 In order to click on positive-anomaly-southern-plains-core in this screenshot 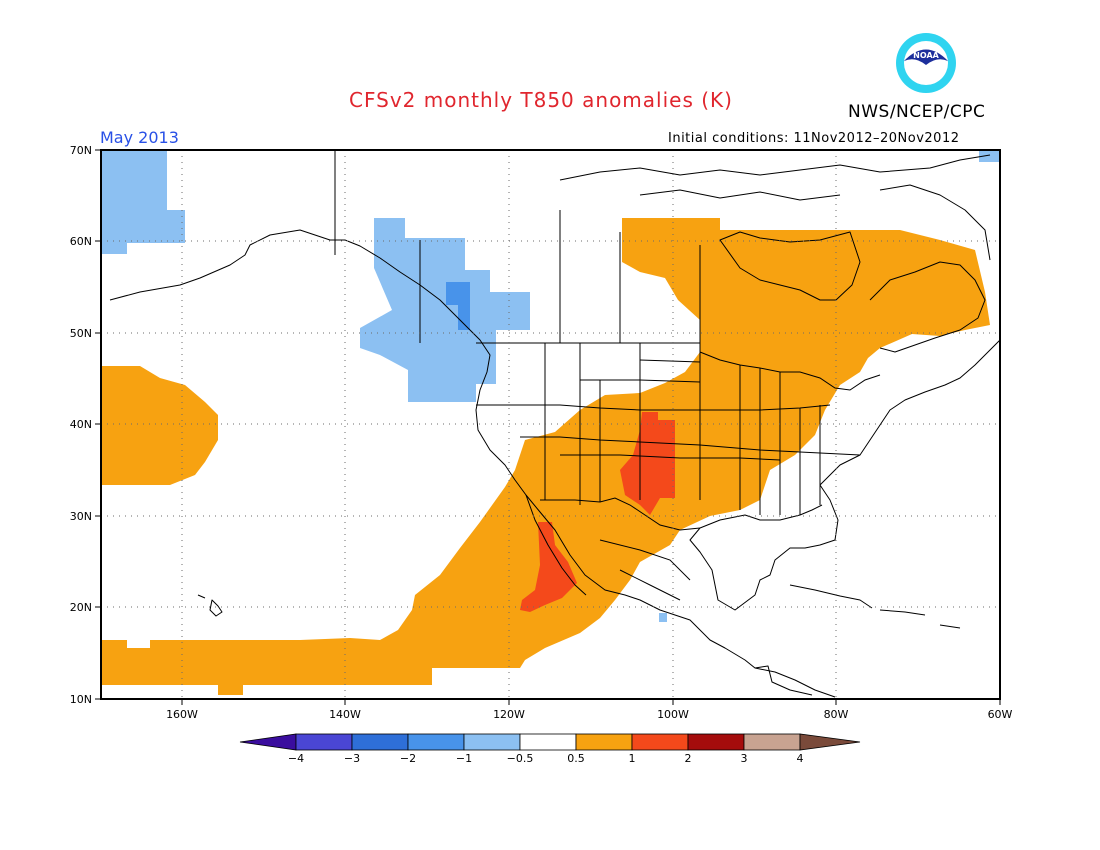, I will do `click(647, 463)`.